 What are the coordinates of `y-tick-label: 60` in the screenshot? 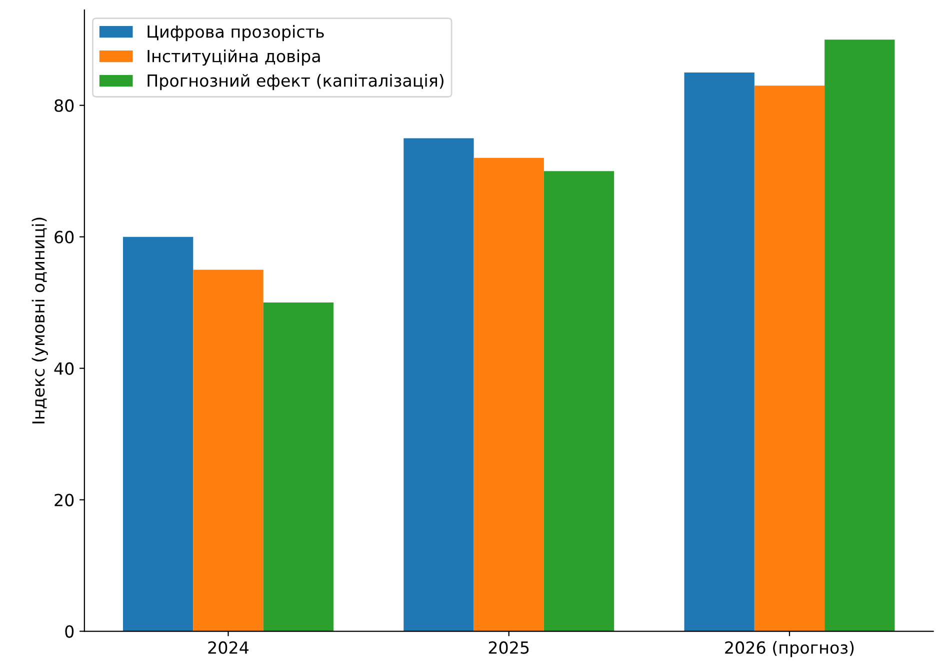 It's located at (64, 237).